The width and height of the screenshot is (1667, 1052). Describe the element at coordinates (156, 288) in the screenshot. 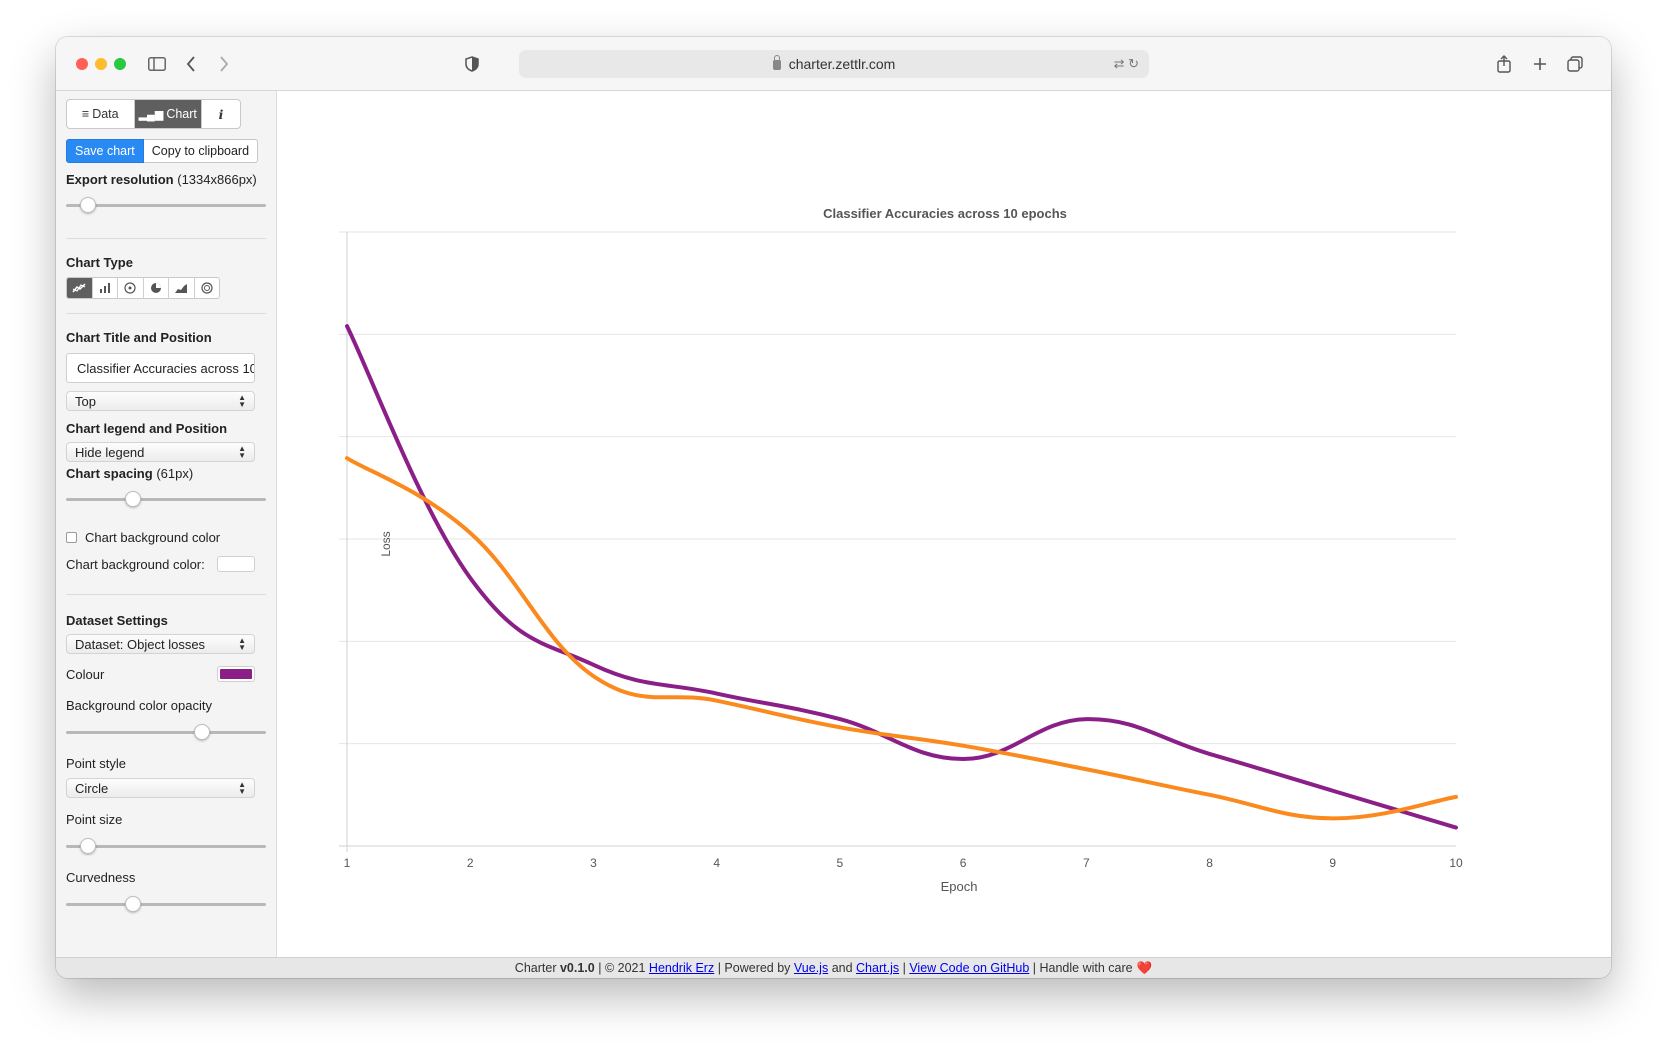

I see `pie-chart-icon` at that location.